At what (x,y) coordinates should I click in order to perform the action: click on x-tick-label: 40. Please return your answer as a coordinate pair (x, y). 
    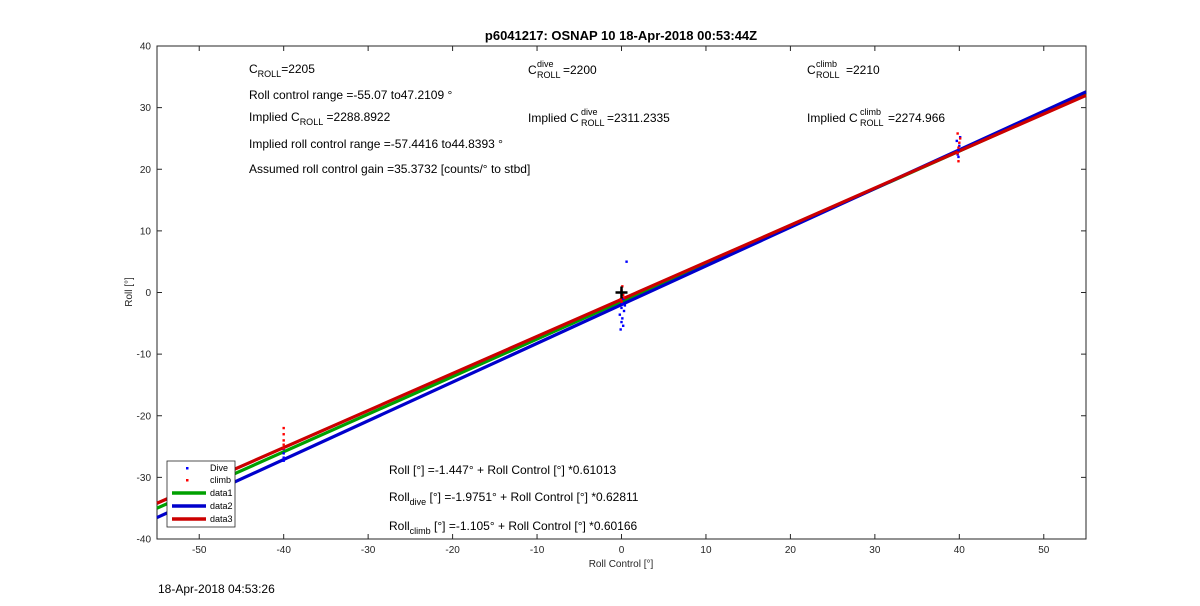
    Looking at the image, I should click on (960, 550).